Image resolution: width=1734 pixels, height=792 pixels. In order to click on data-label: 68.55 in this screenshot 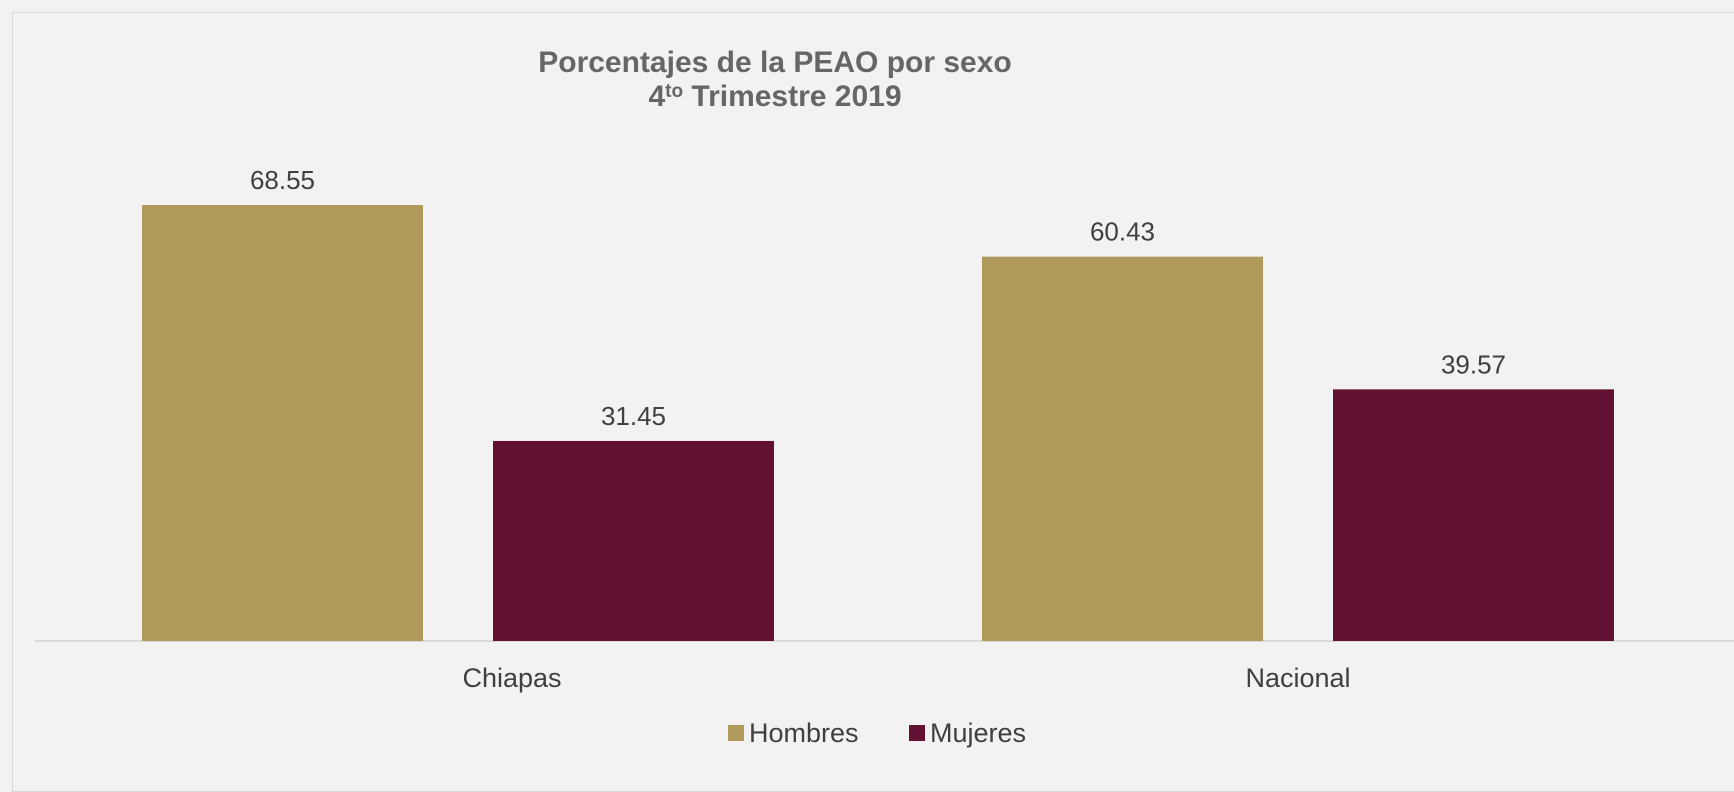, I will do `click(282, 180)`.